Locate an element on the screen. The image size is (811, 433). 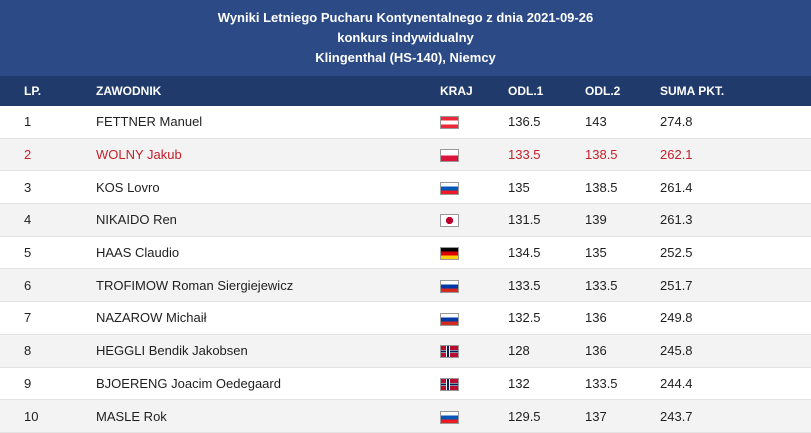
column-country: KRAJ is located at coordinates (456, 91).